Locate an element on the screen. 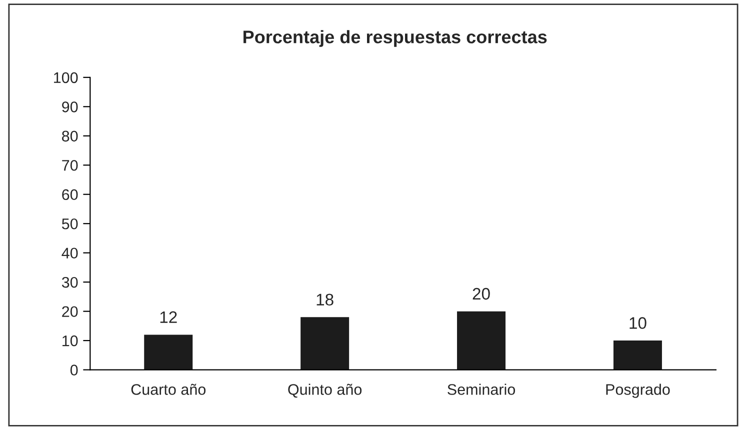 The width and height of the screenshot is (745, 430). x-tick-label: Seminario is located at coordinates (482, 389).